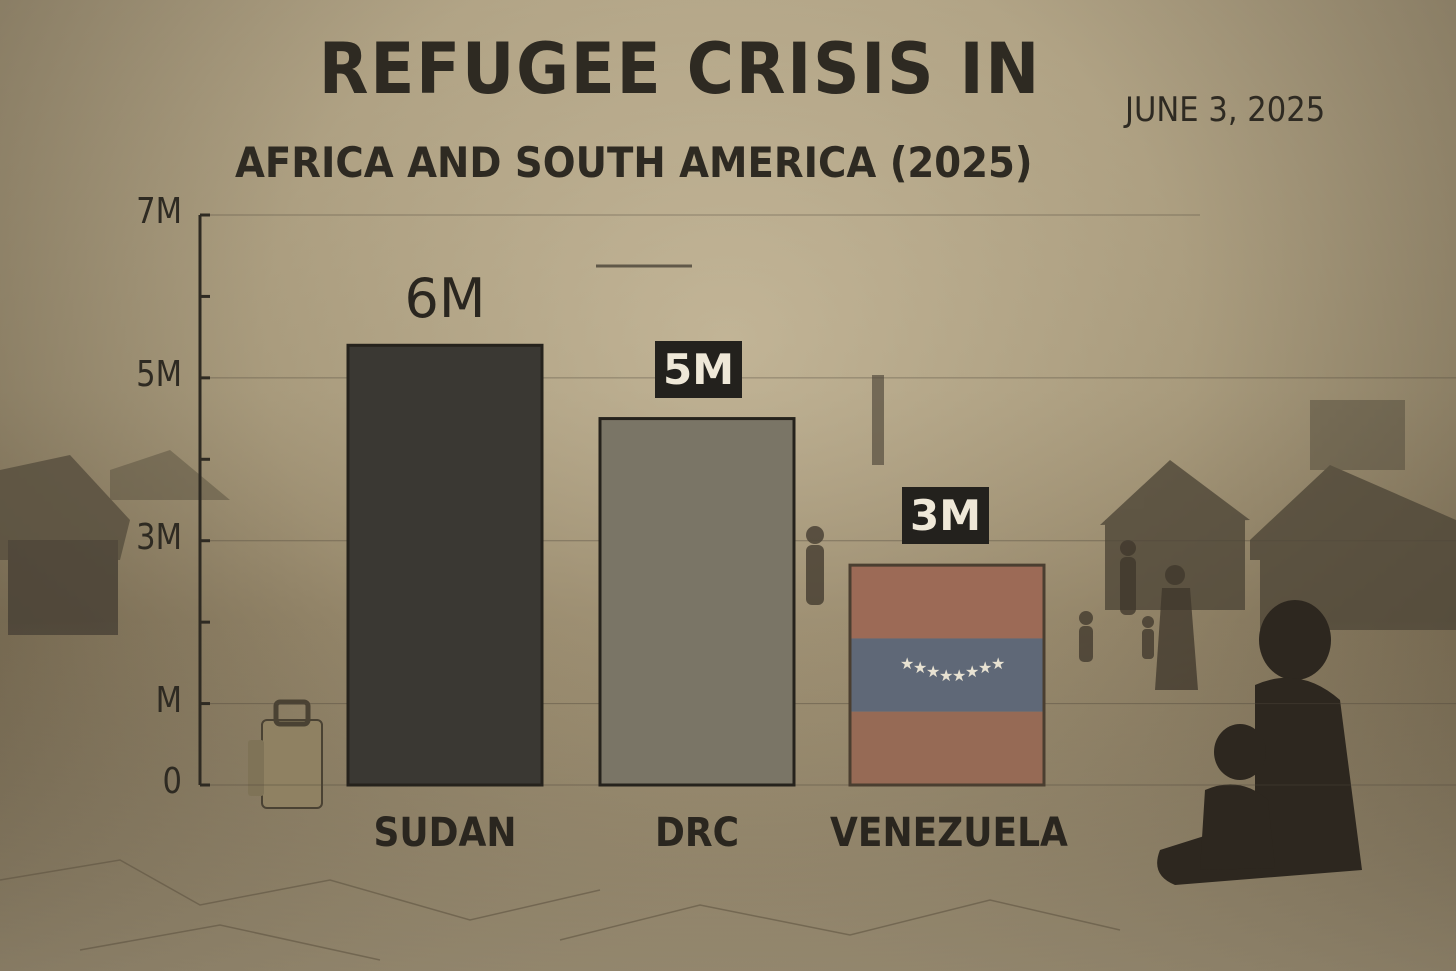 This screenshot has width=1456, height=971. What do you see at coordinates (1259, 742) in the screenshot?
I see `children-silhouette-icon` at bounding box center [1259, 742].